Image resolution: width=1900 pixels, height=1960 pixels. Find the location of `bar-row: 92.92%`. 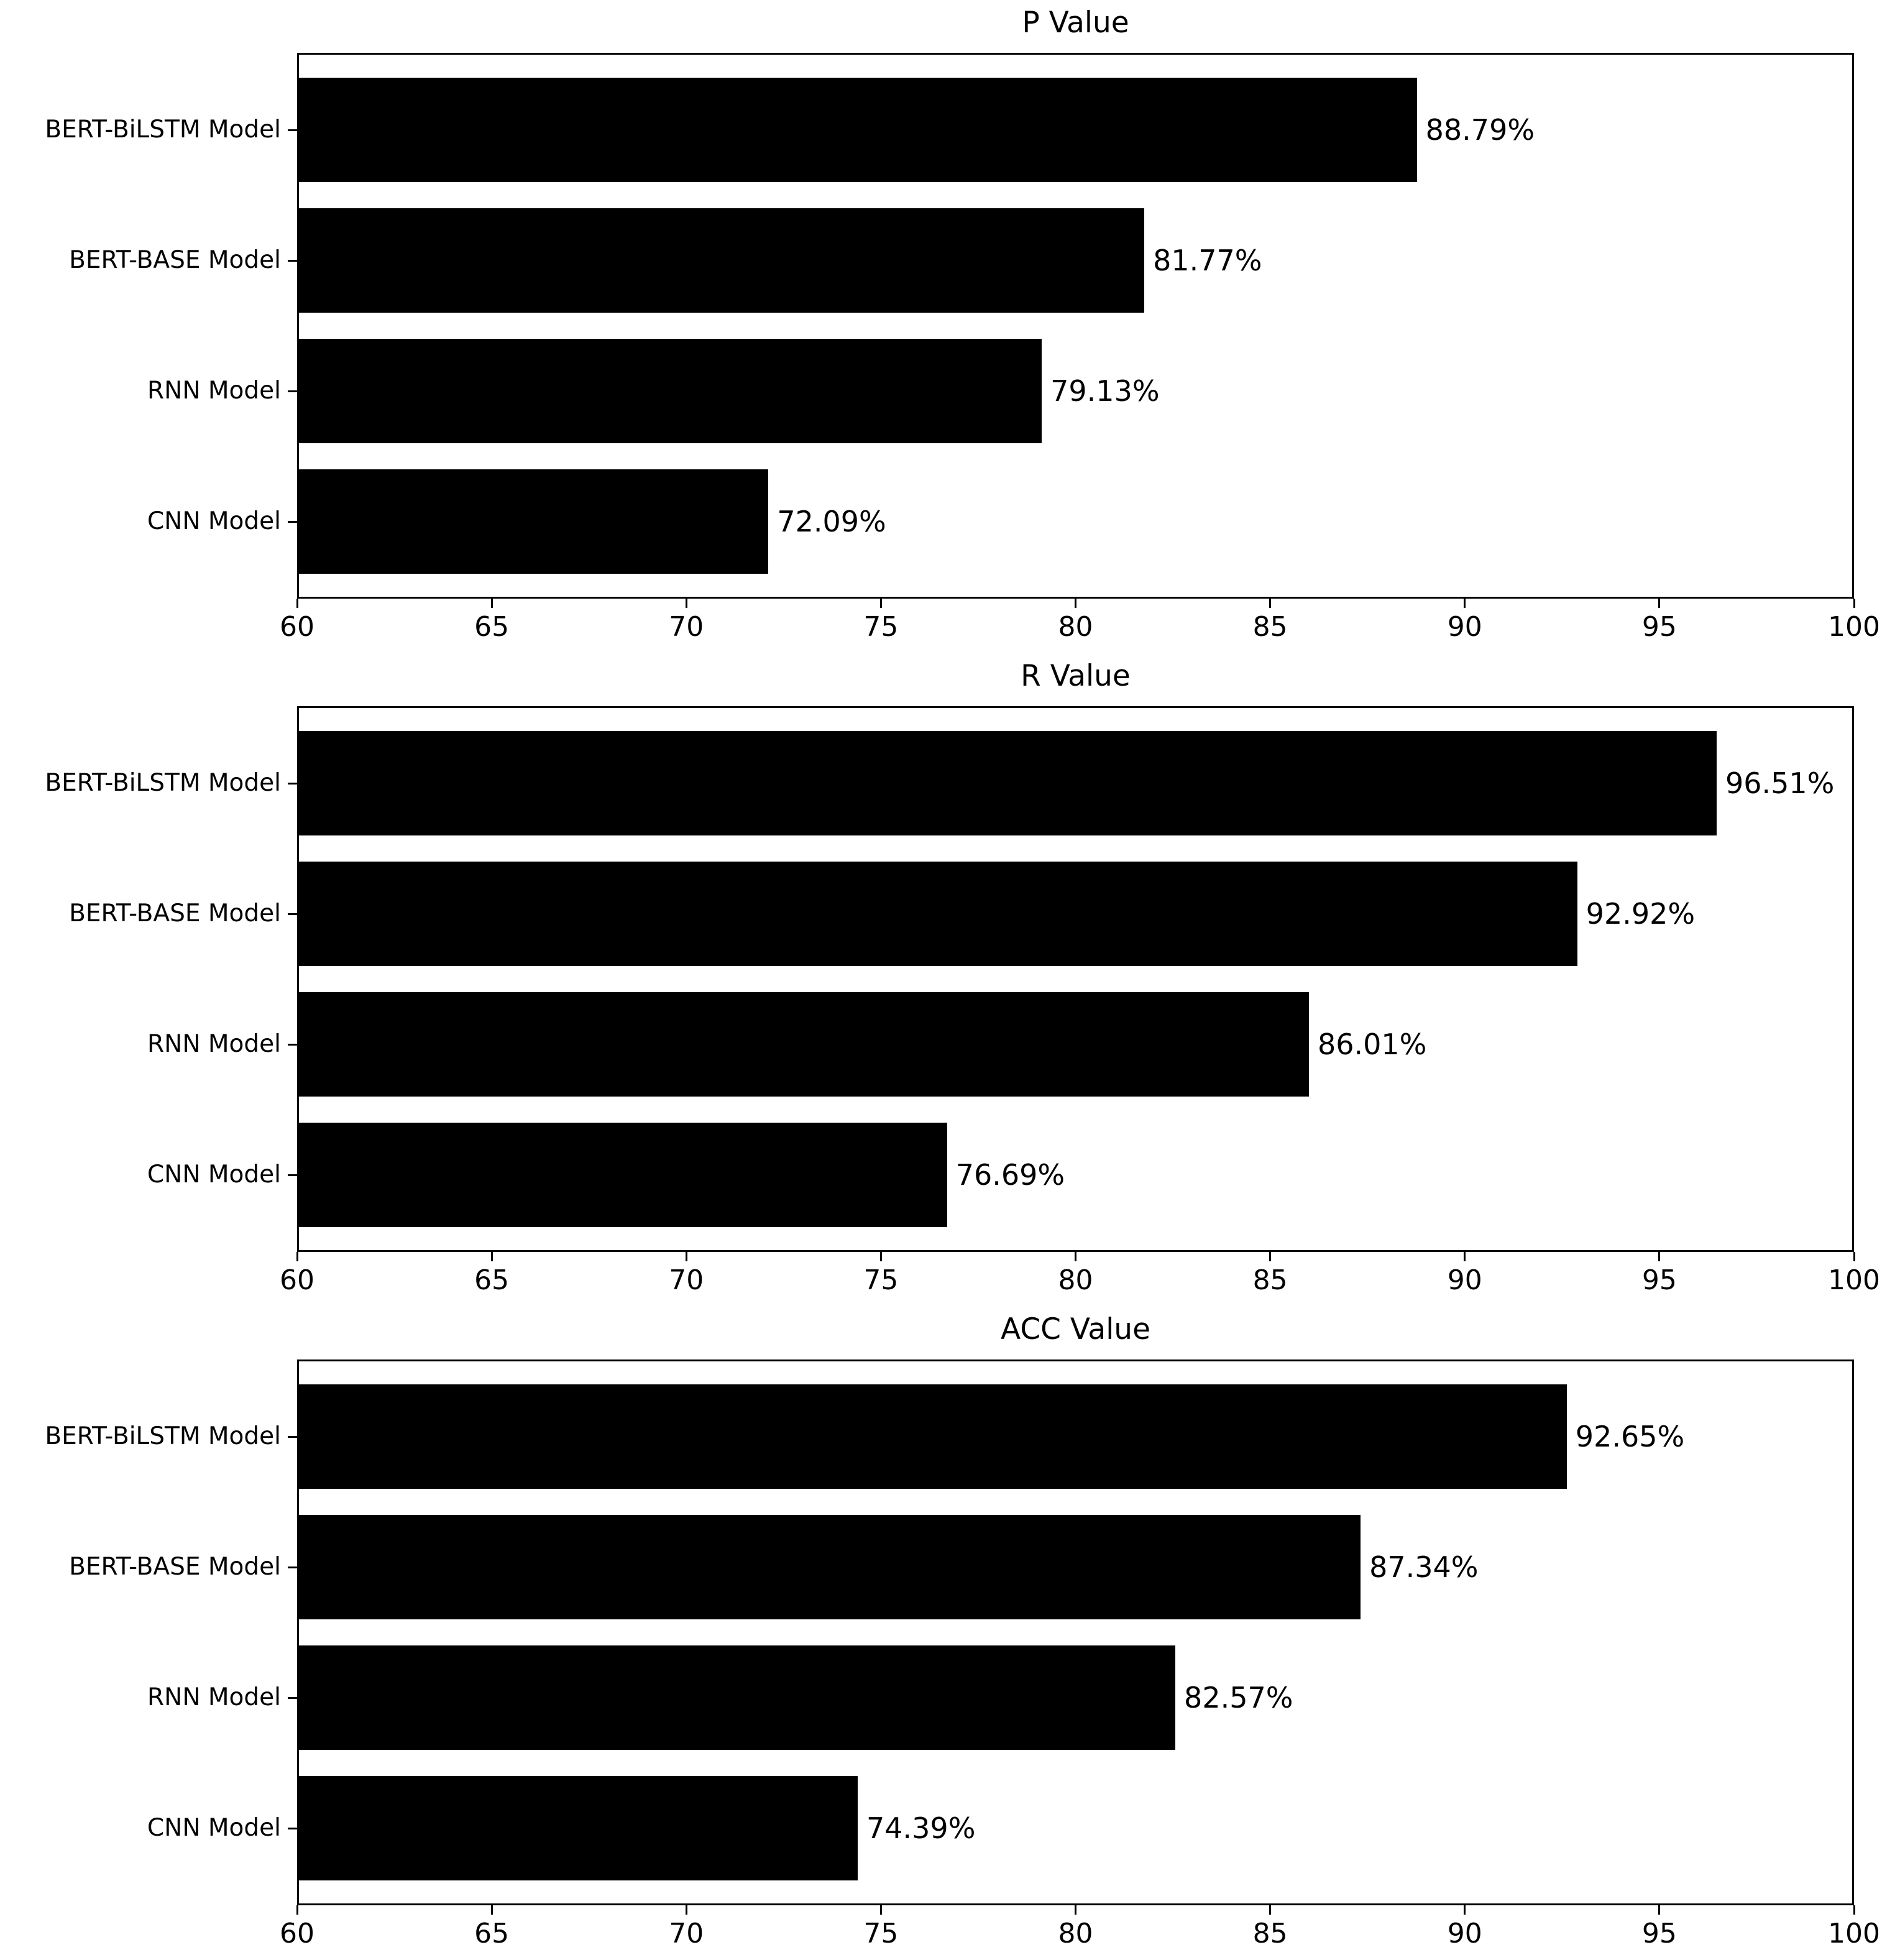

bar-row: 92.92% is located at coordinates (1075, 914).